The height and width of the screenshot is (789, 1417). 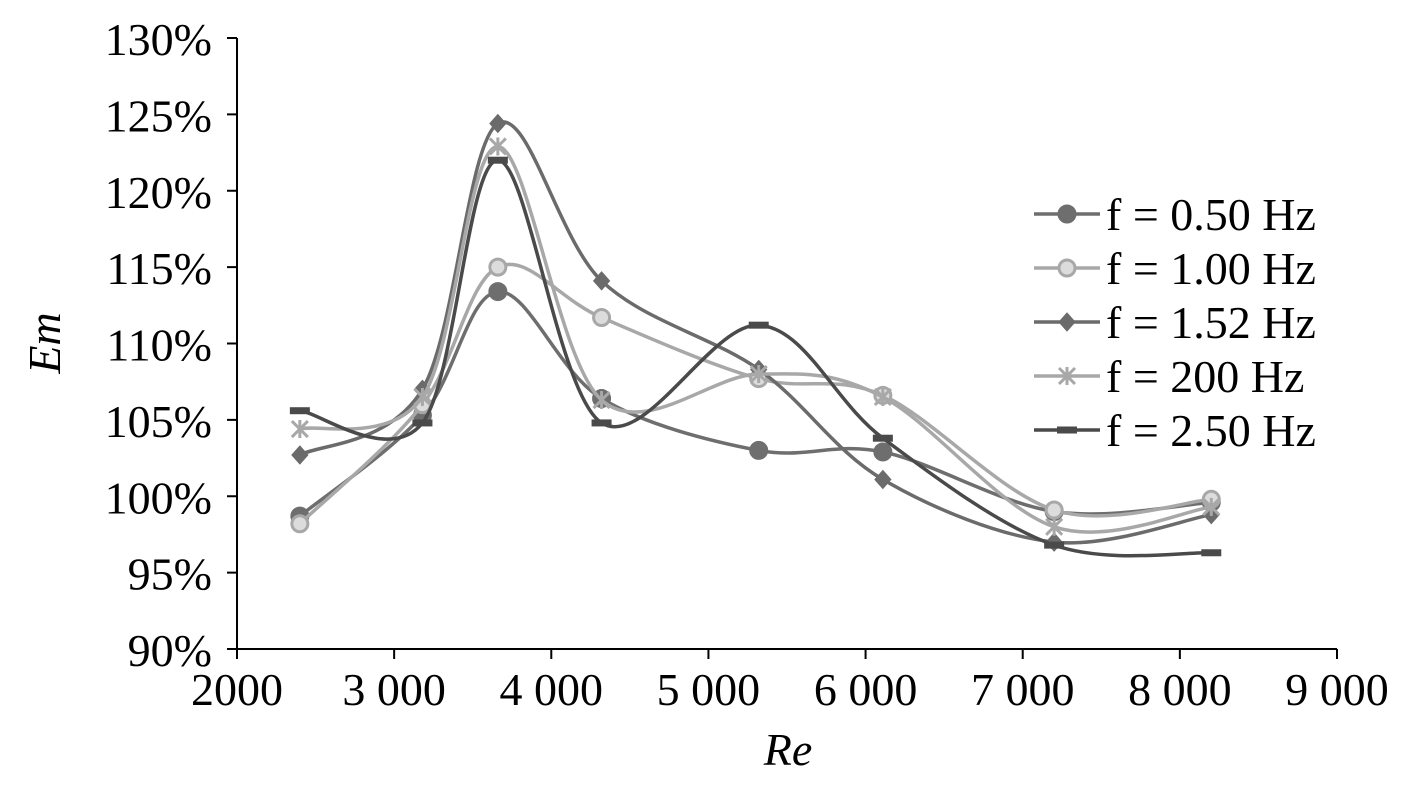 I want to click on y-tick-label: 130%, so click(x=158, y=39).